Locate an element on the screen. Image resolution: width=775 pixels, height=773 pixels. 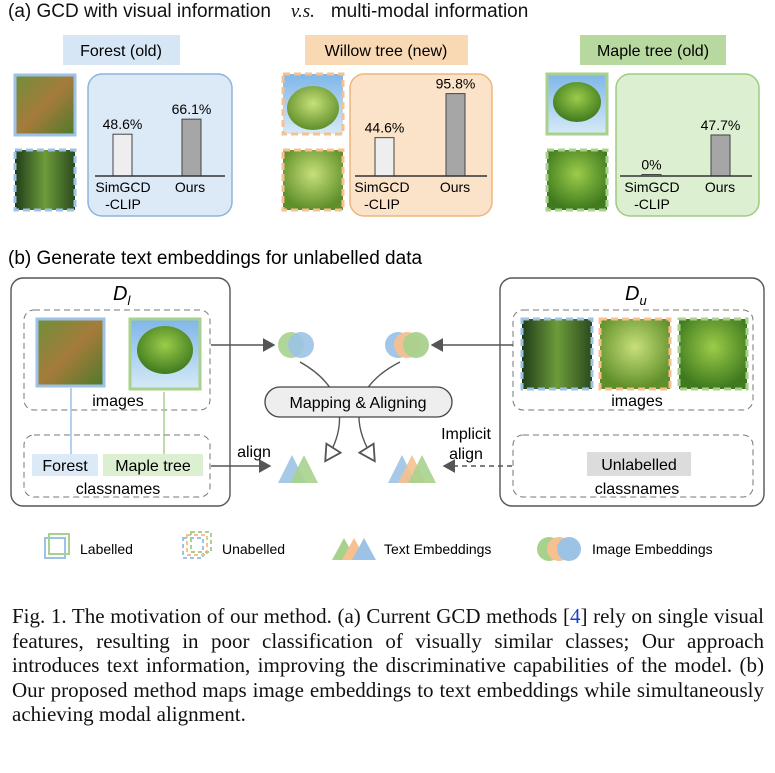
group-label: Forest (old) is located at coordinates (121, 51).